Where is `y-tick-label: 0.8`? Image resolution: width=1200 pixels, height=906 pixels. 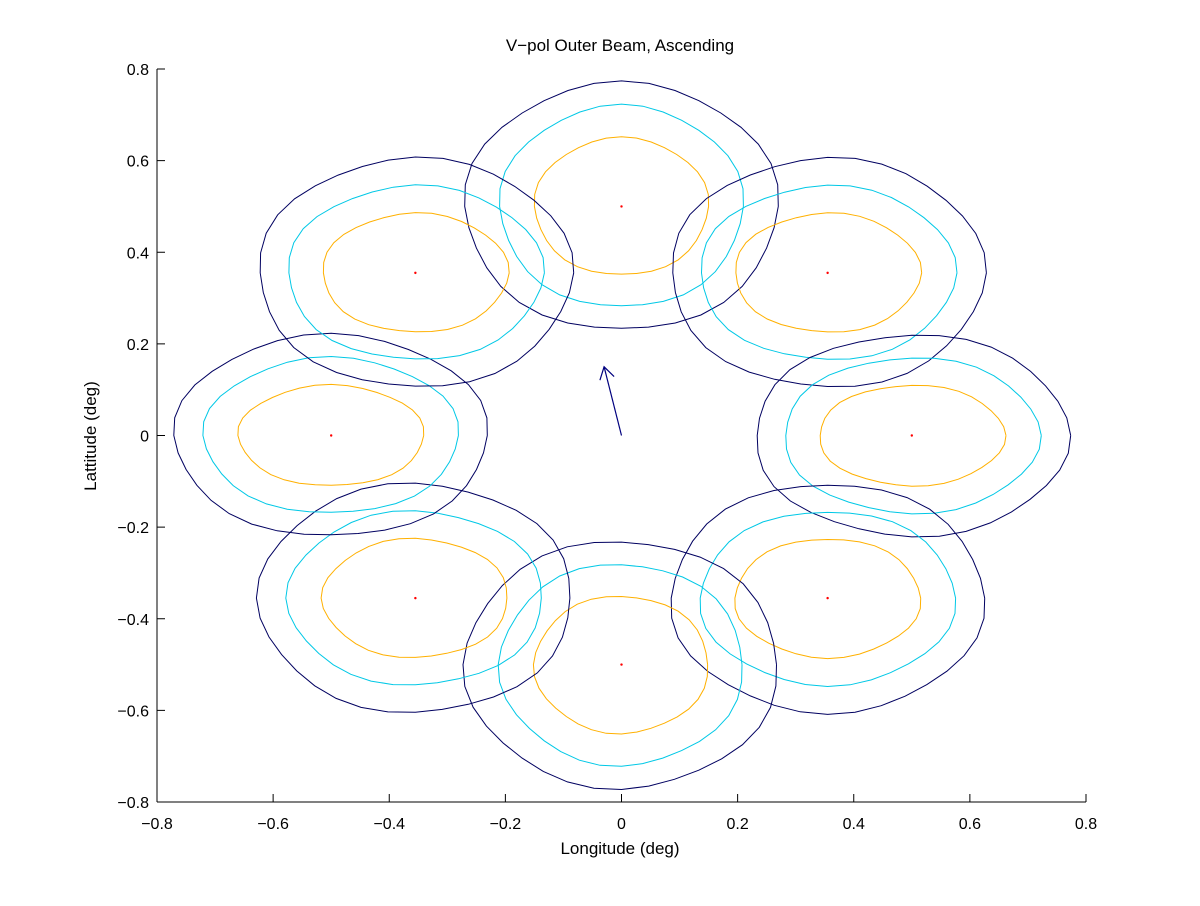 y-tick-label: 0.8 is located at coordinates (138, 70).